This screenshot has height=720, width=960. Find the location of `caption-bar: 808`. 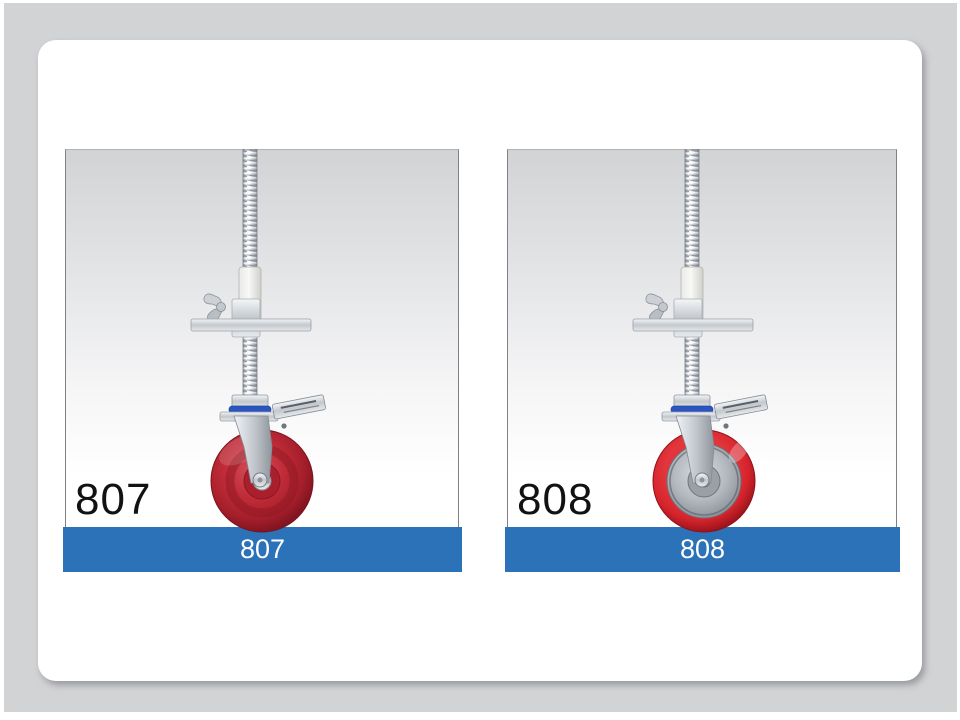

caption-bar: 808 is located at coordinates (702, 549).